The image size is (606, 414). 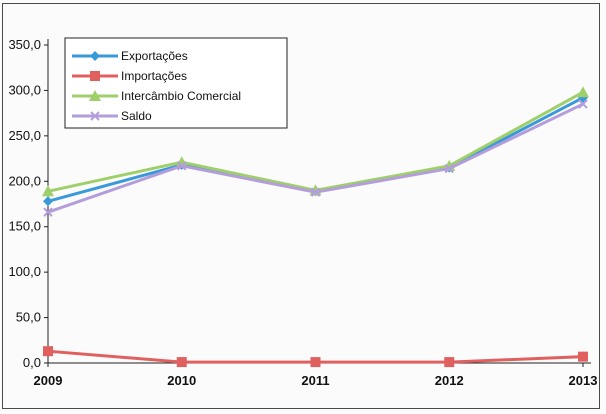 What do you see at coordinates (181, 380) in the screenshot?
I see `x-tick-label: 2010` at bounding box center [181, 380].